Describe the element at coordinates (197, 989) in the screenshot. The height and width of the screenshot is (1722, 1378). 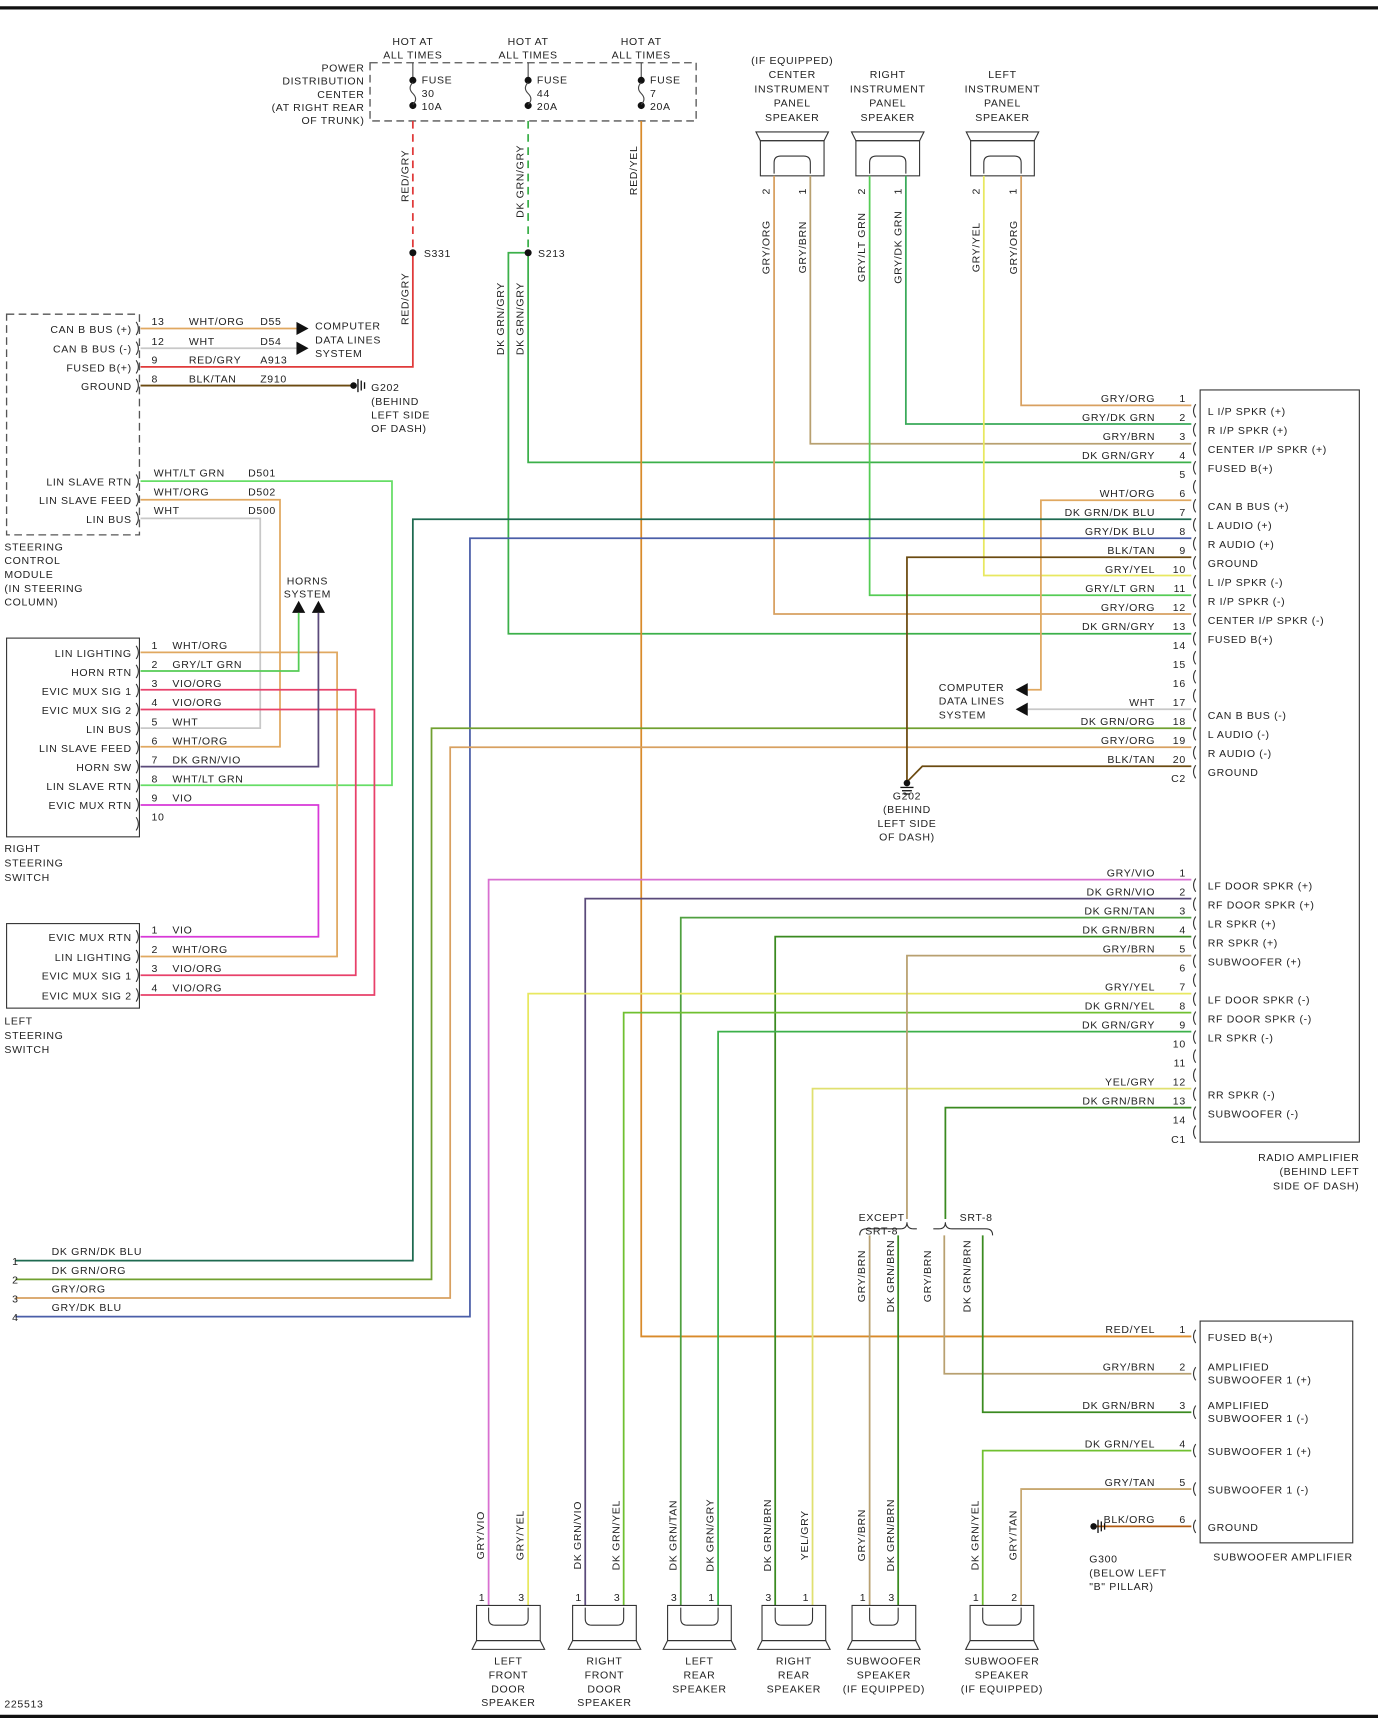
I see `wire-label: VIO/ORG` at that location.